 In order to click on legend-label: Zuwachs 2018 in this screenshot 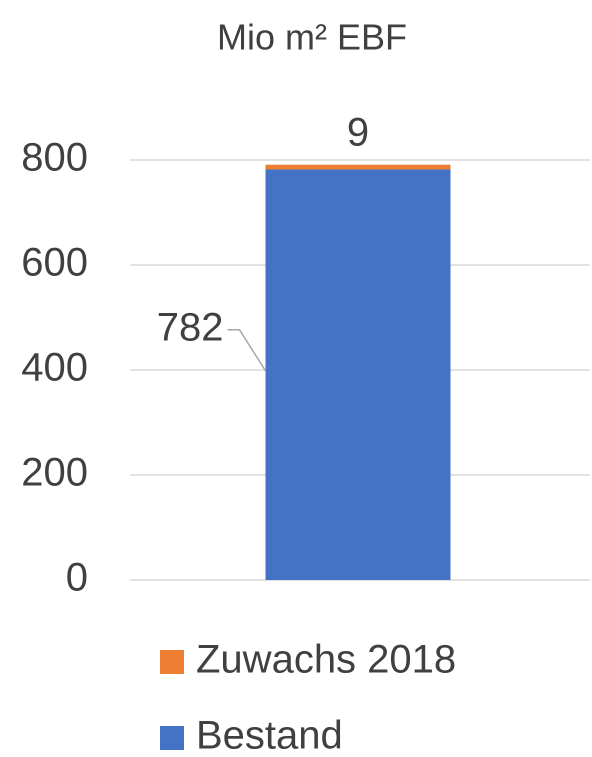, I will do `click(326, 660)`.